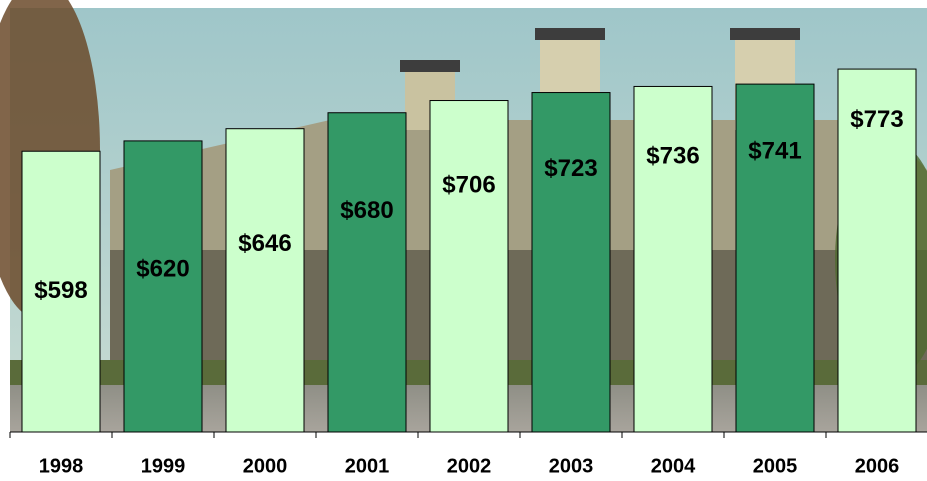 Image resolution: width=927 pixels, height=481 pixels. I want to click on x-tick-label: 2001, so click(367, 466).